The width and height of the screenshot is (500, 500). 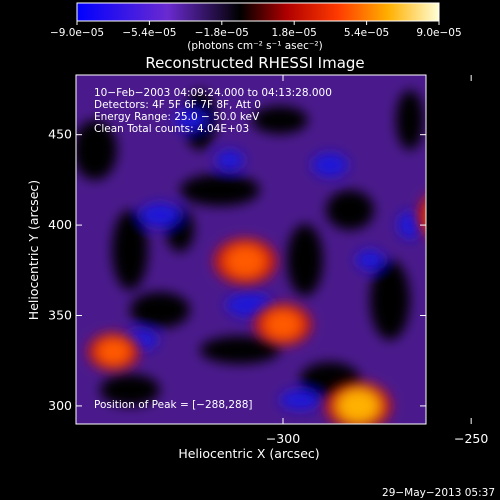 What do you see at coordinates (258, 23) in the screenshot?
I see `colorbar-ticks` at bounding box center [258, 23].